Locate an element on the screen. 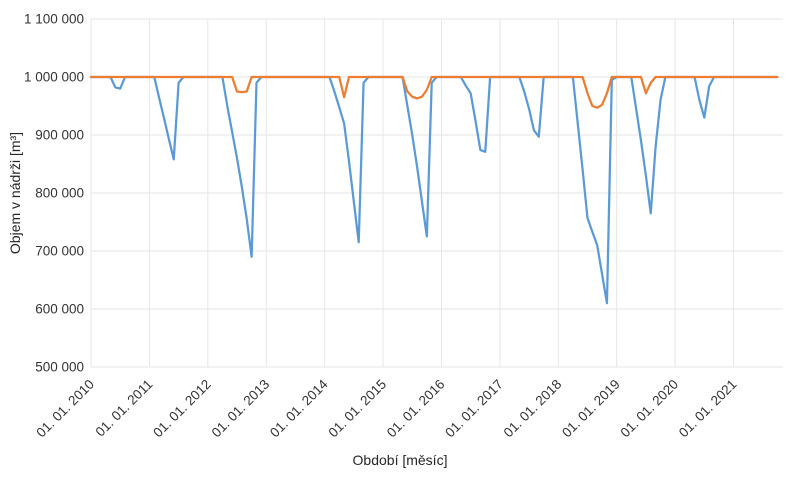 This screenshot has height=493, width=800. y-tick-label: 600 000 is located at coordinates (59, 309).